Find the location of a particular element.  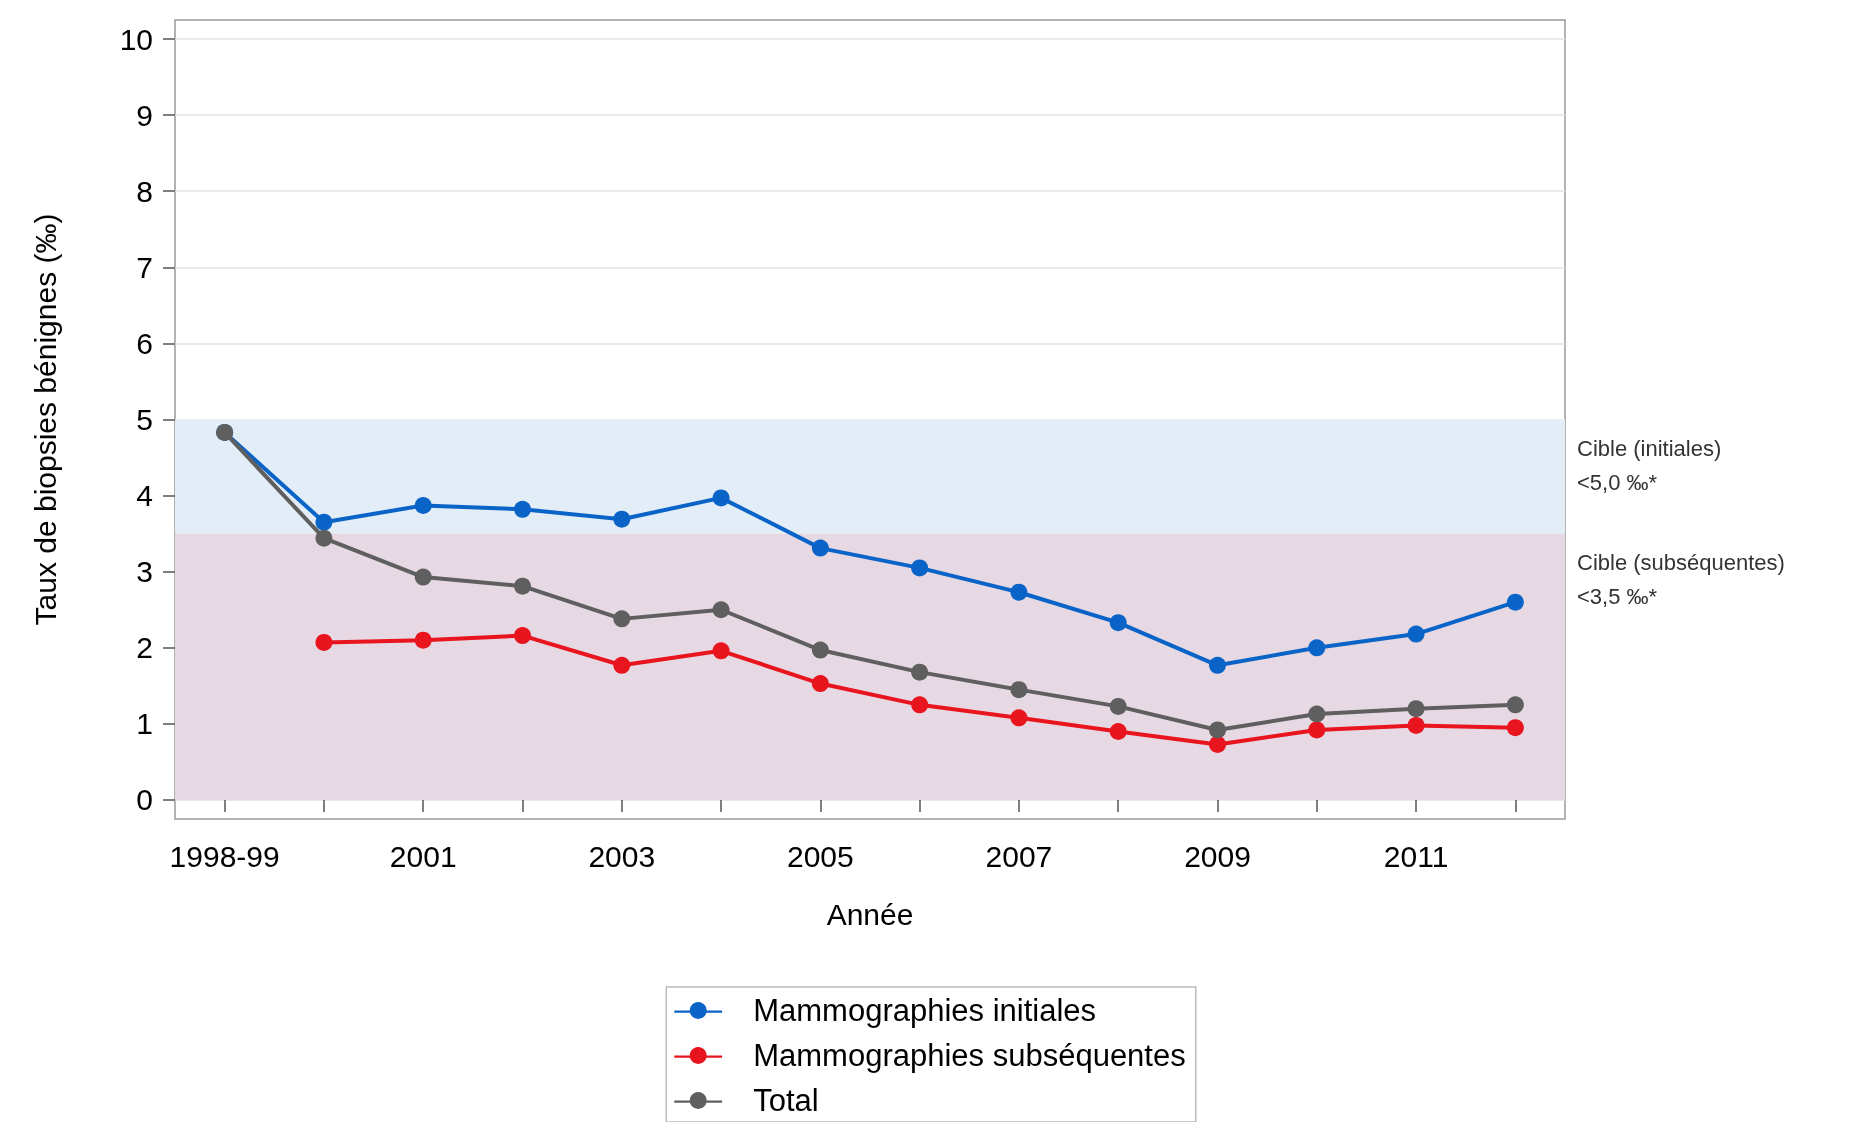

legend-label: Mammographies initiales is located at coordinates (925, 1010).